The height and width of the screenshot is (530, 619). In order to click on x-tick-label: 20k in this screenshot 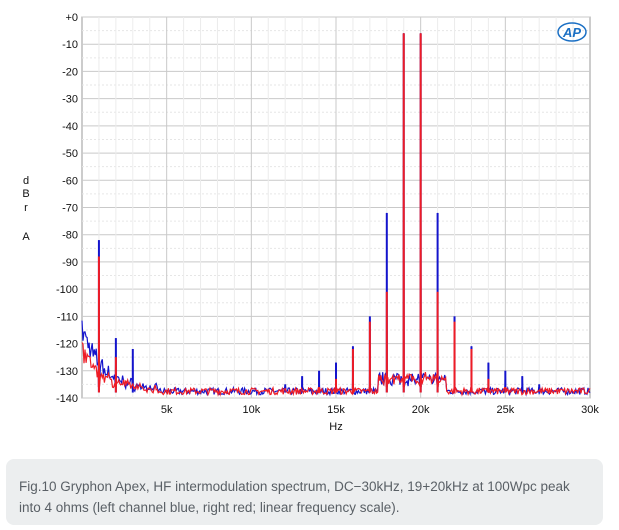, I will do `click(421, 410)`.